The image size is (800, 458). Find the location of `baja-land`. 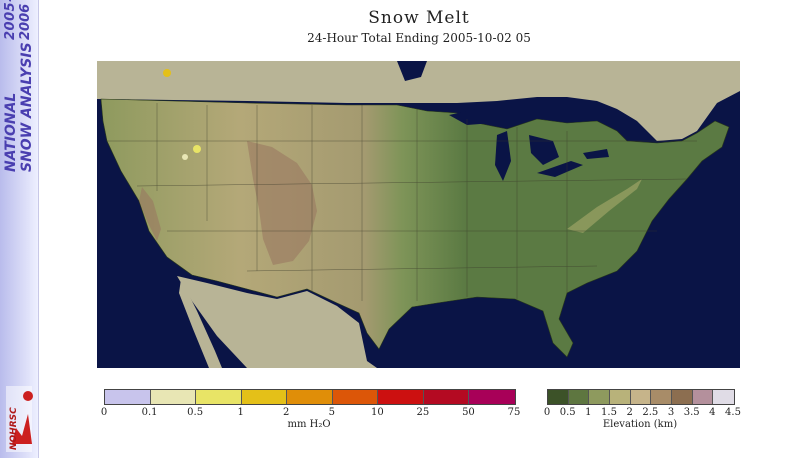

baja-land is located at coordinates (200, 323).